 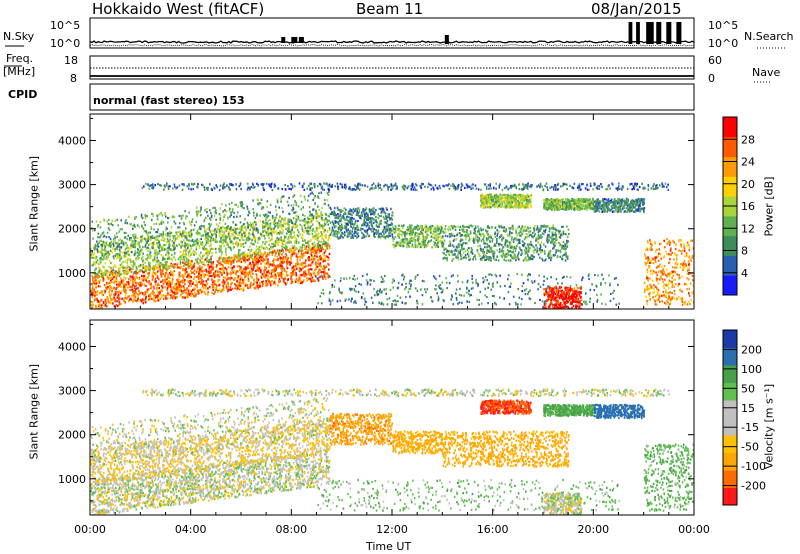 I want to click on freq-label: Freq., so click(x=20, y=58).